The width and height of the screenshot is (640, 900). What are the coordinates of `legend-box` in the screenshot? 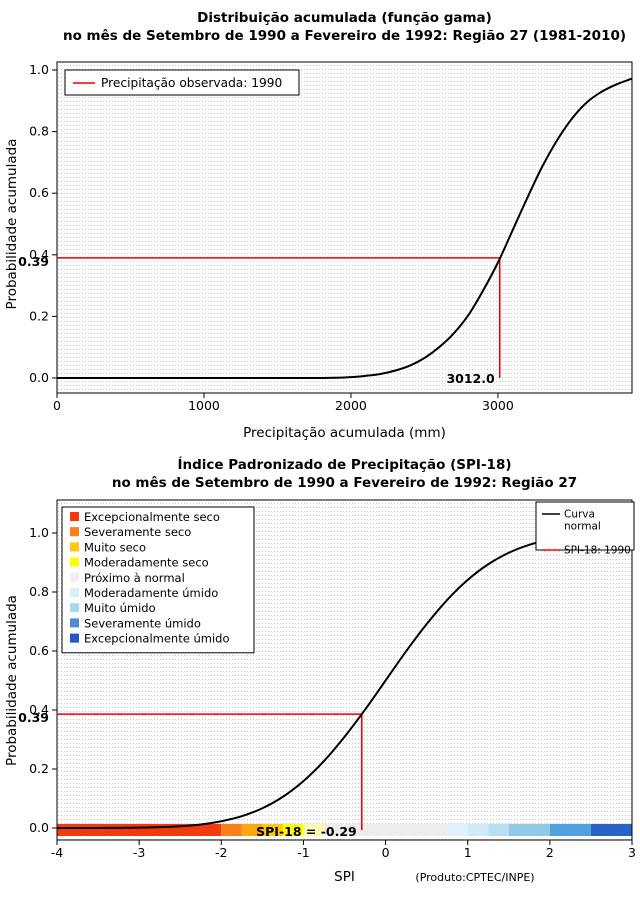 It's located at (182, 82).